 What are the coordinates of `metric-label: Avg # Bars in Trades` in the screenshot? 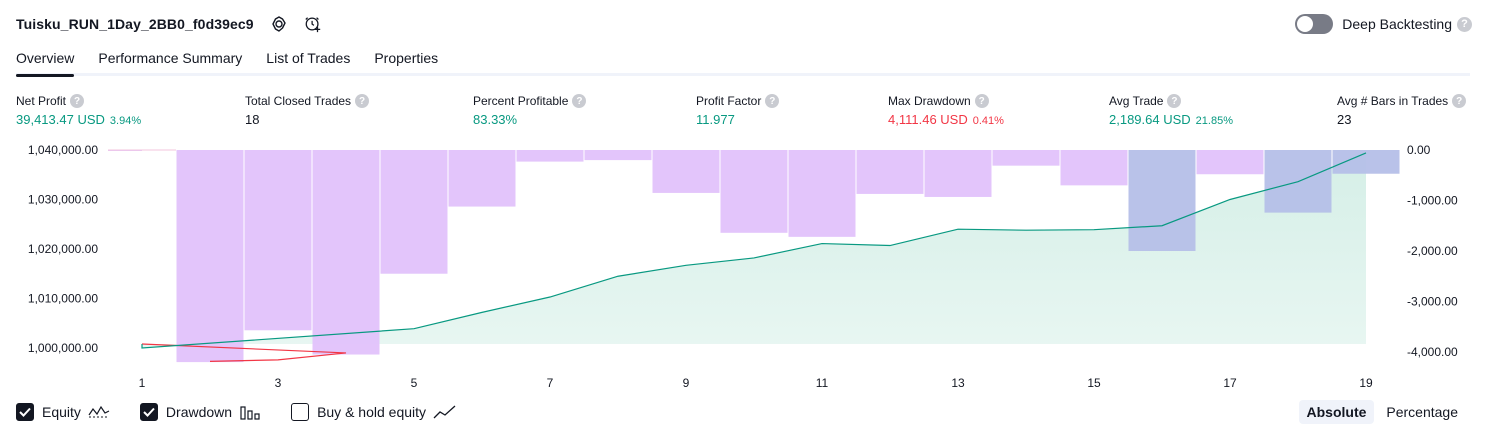 It's located at (1393, 101).